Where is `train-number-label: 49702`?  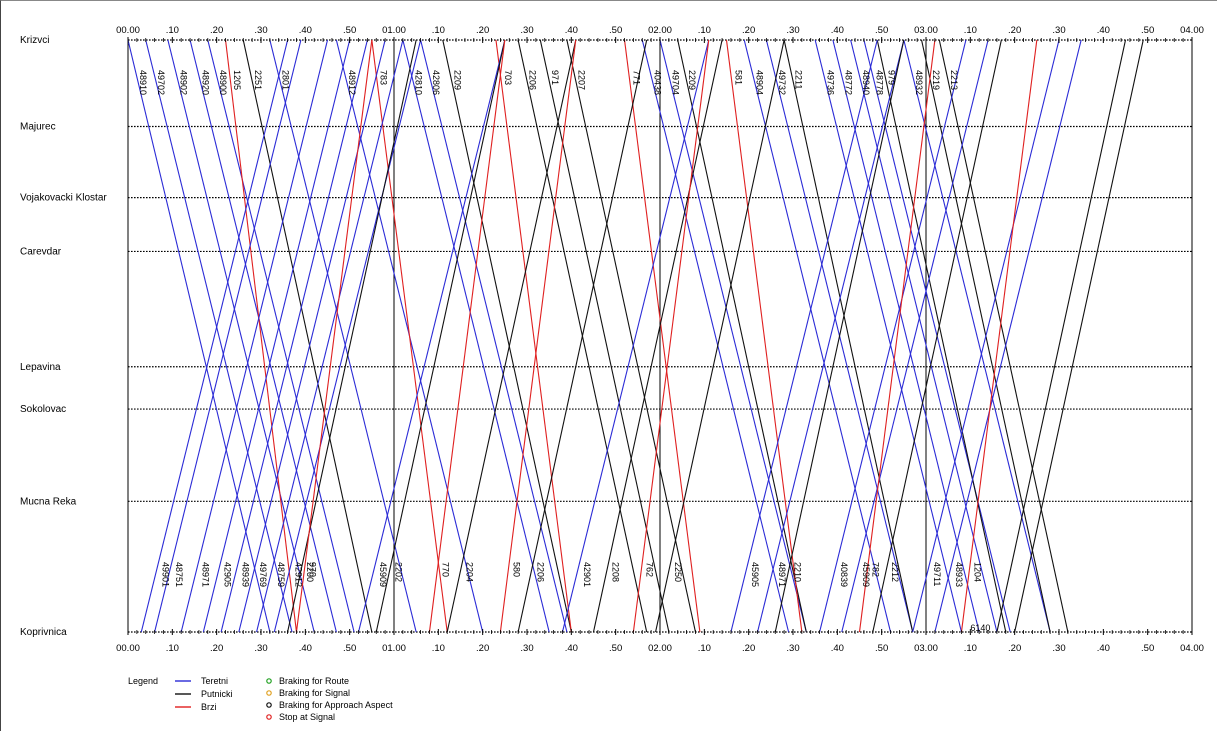 train-number-label: 49702 is located at coordinates (161, 82).